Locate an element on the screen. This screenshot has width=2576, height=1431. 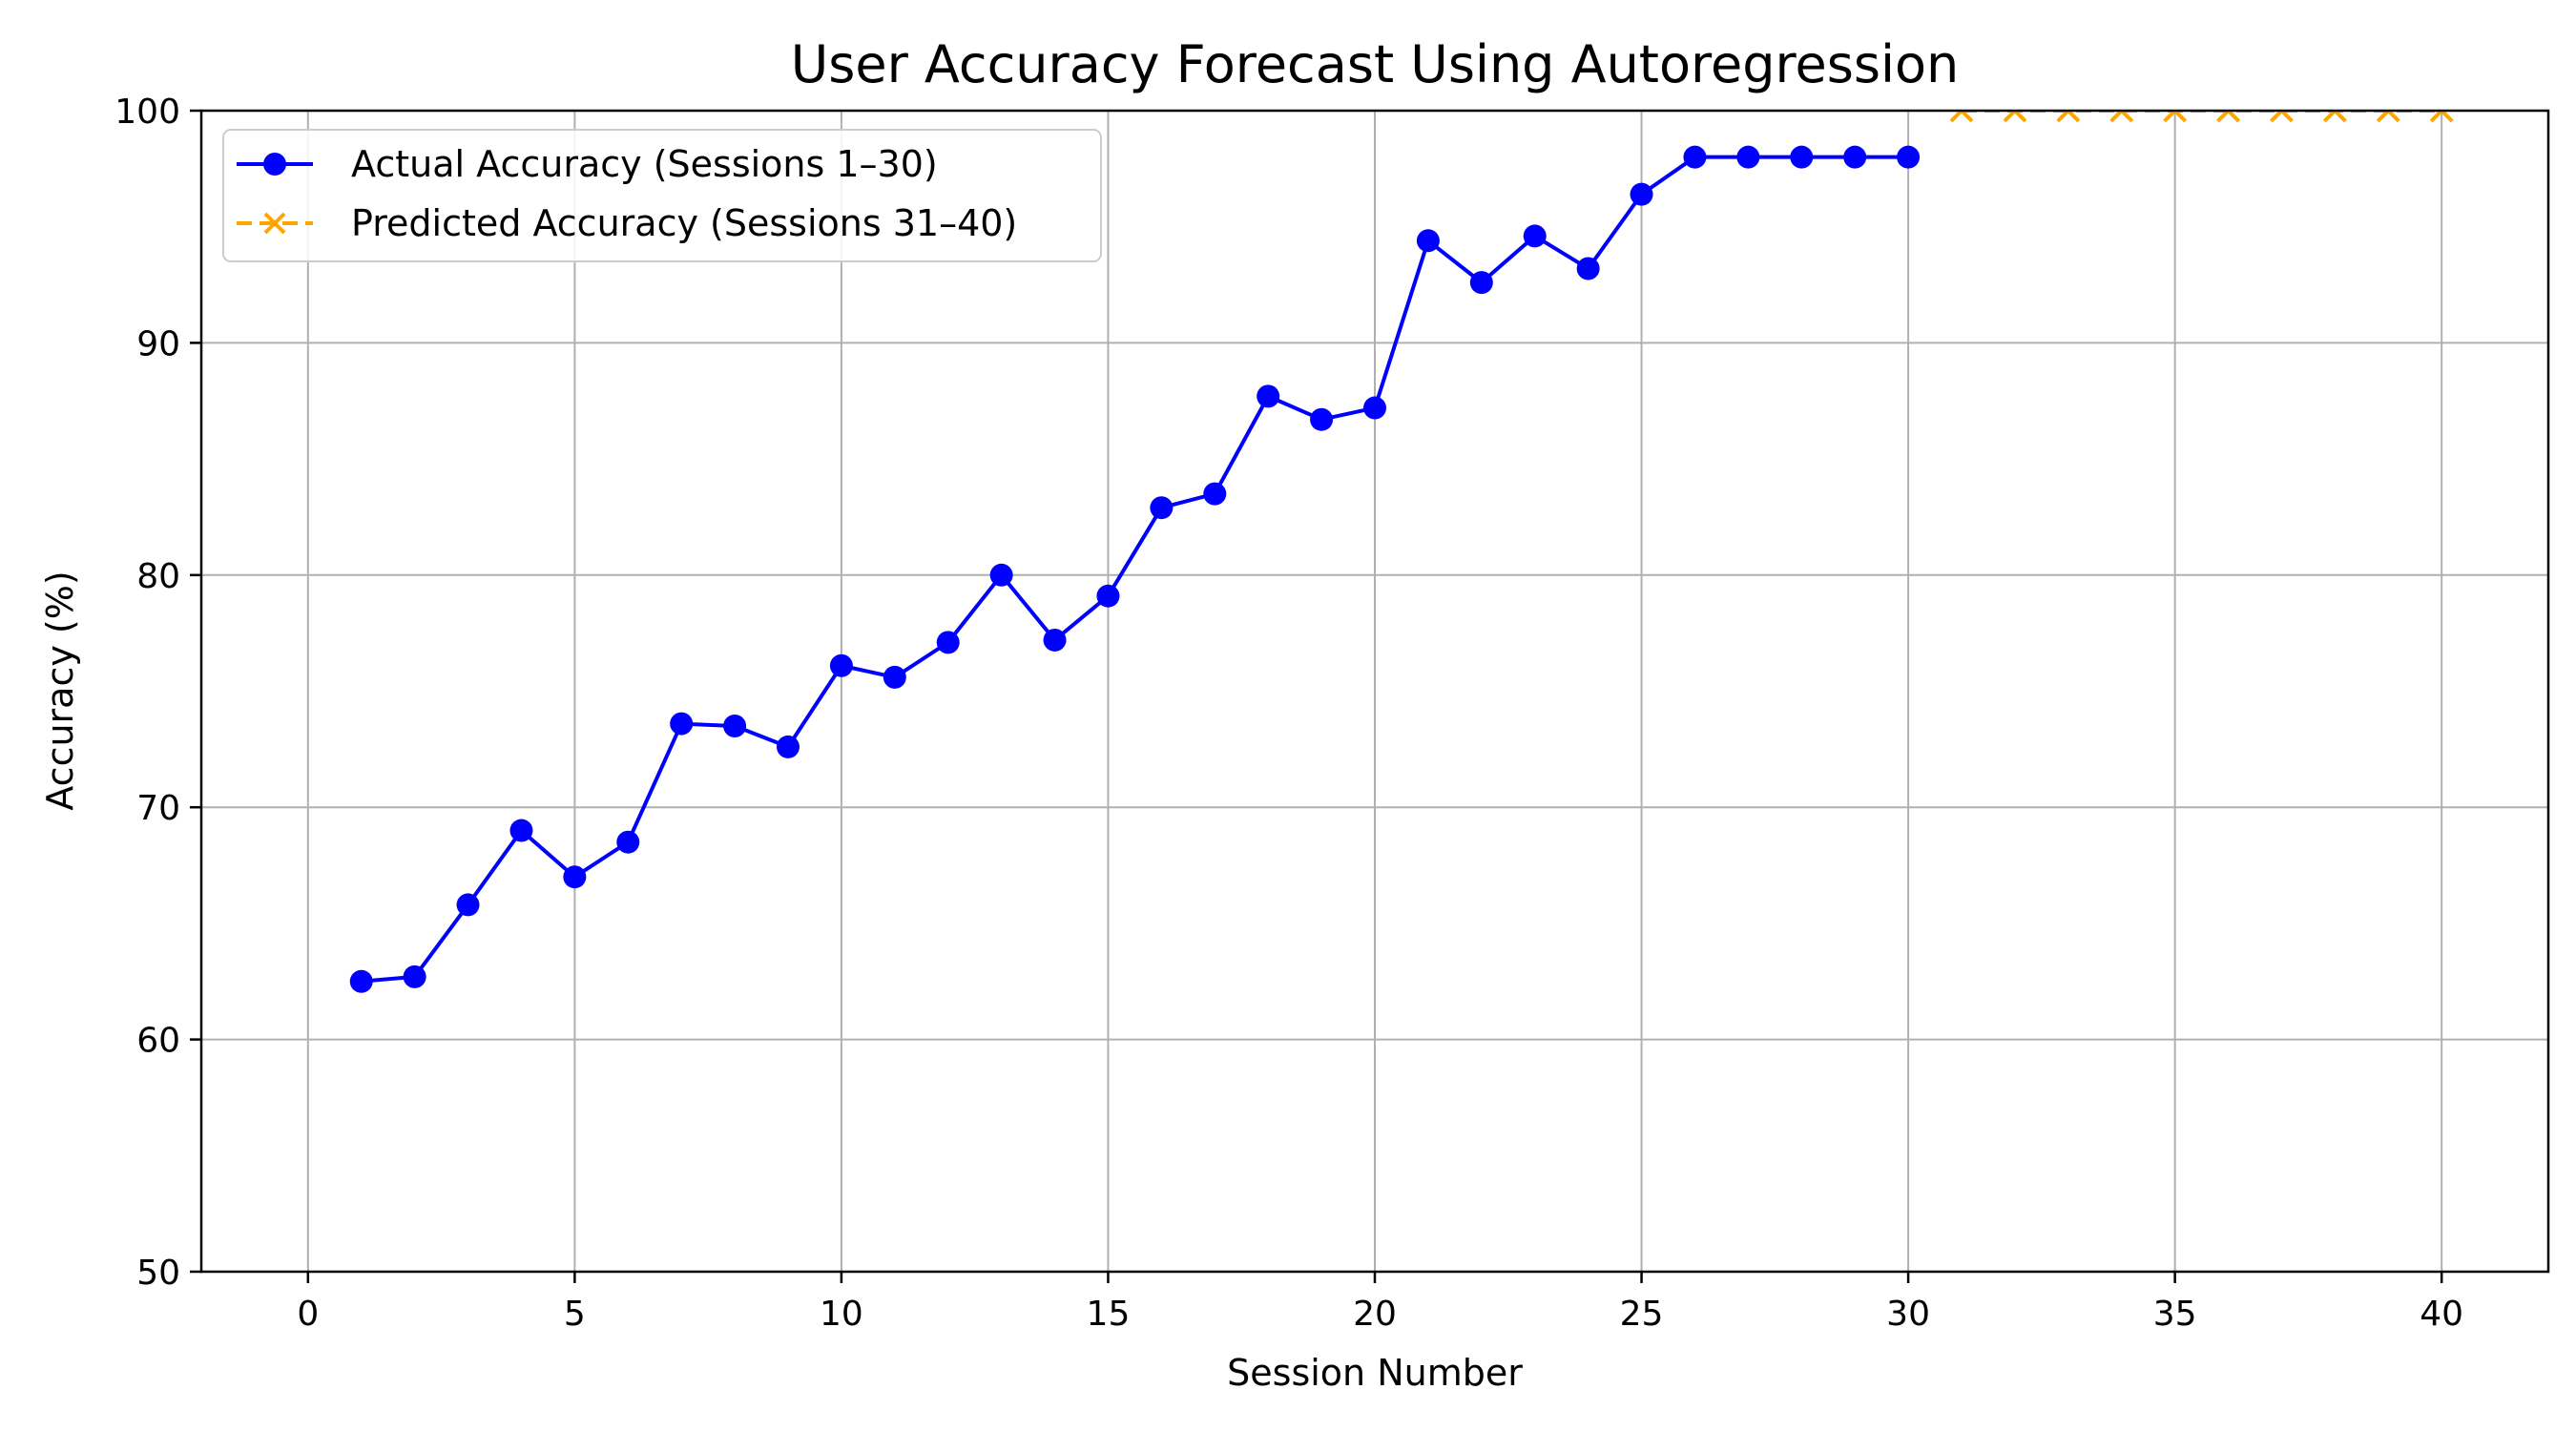
x-tick-label: 0 is located at coordinates (308, 1314).